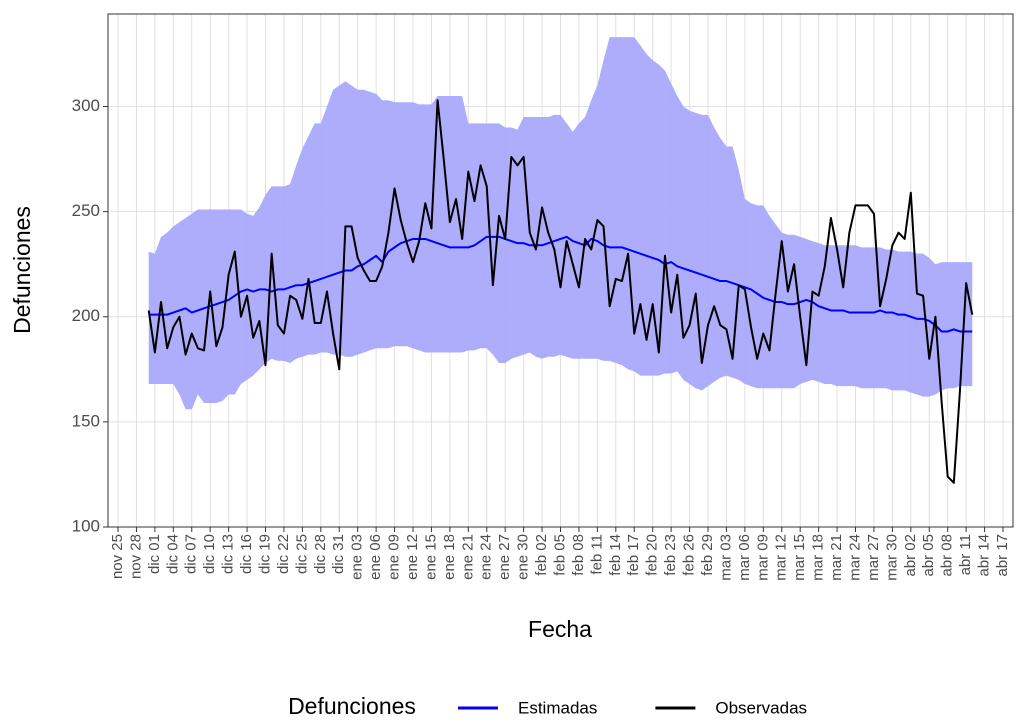 The width and height of the screenshot is (1019, 722). What do you see at coordinates (357, 557) in the screenshot?
I see `x-tick-label: ene 03` at bounding box center [357, 557].